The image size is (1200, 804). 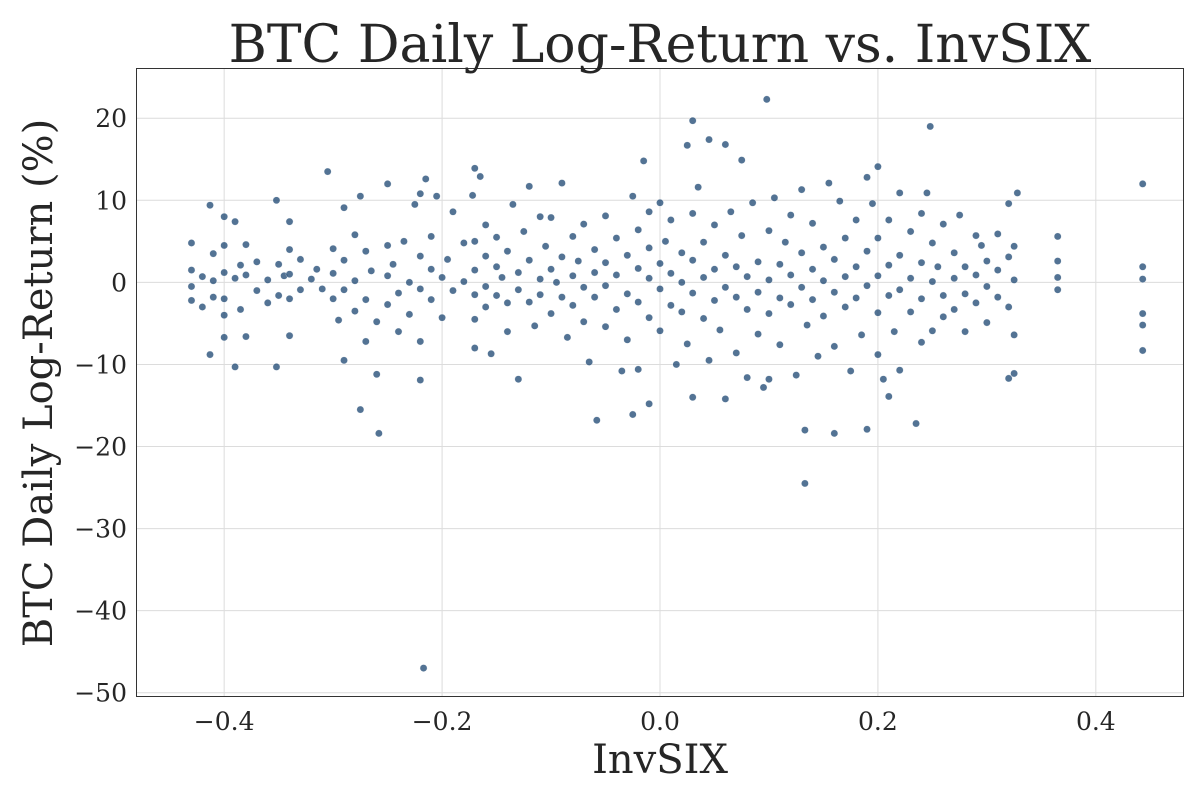 What do you see at coordinates (100, 447) in the screenshot?
I see `y-tick-label: −20` at bounding box center [100, 447].